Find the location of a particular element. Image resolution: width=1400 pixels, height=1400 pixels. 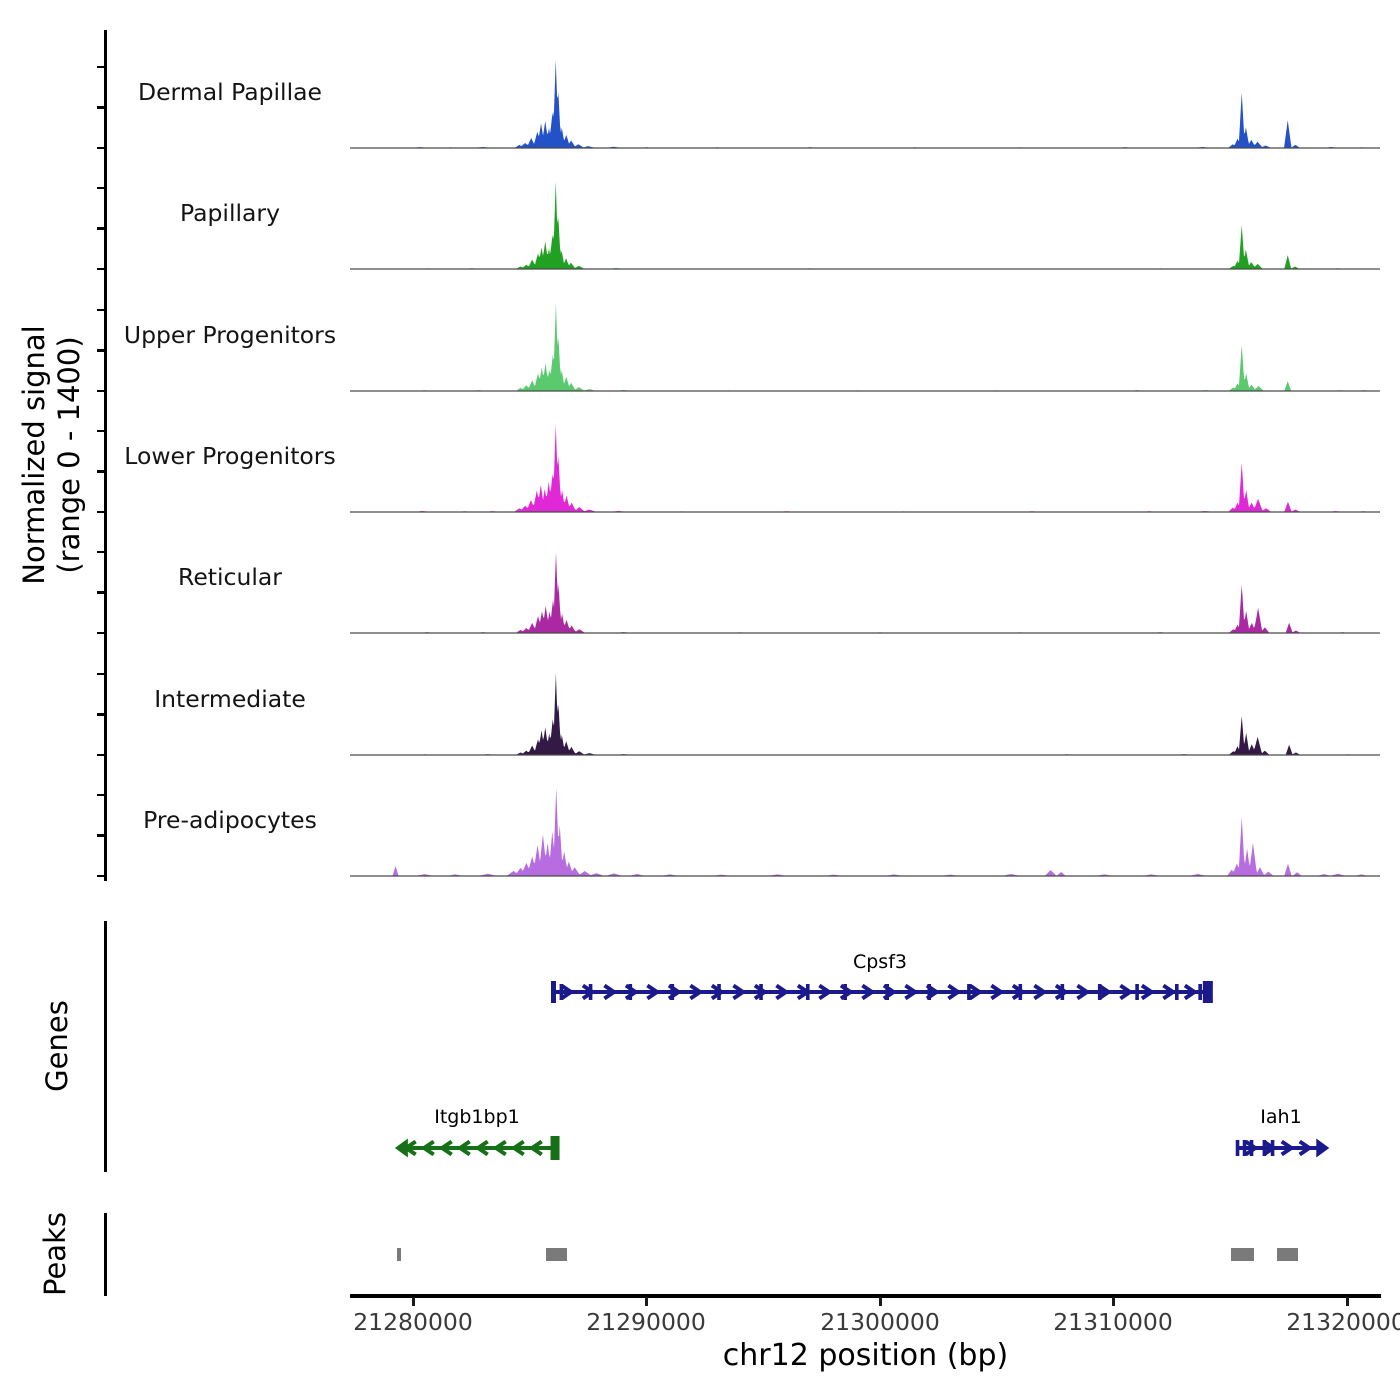

x-tick-label-21300000: 21300000 is located at coordinates (880, 1322).